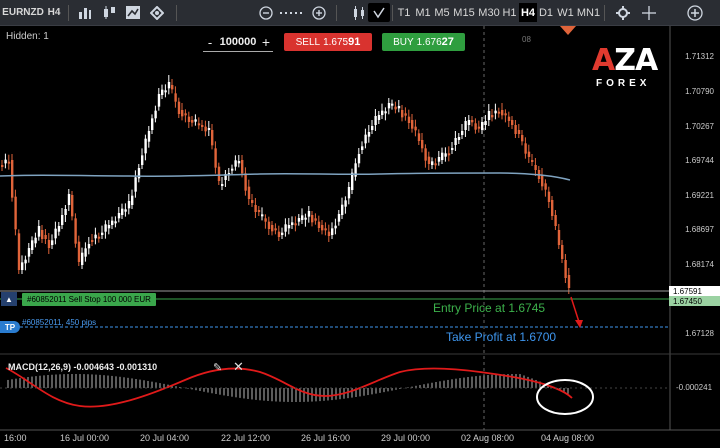  Describe the element at coordinates (109, 12) in the screenshot. I see `candlestick-icon` at that location.